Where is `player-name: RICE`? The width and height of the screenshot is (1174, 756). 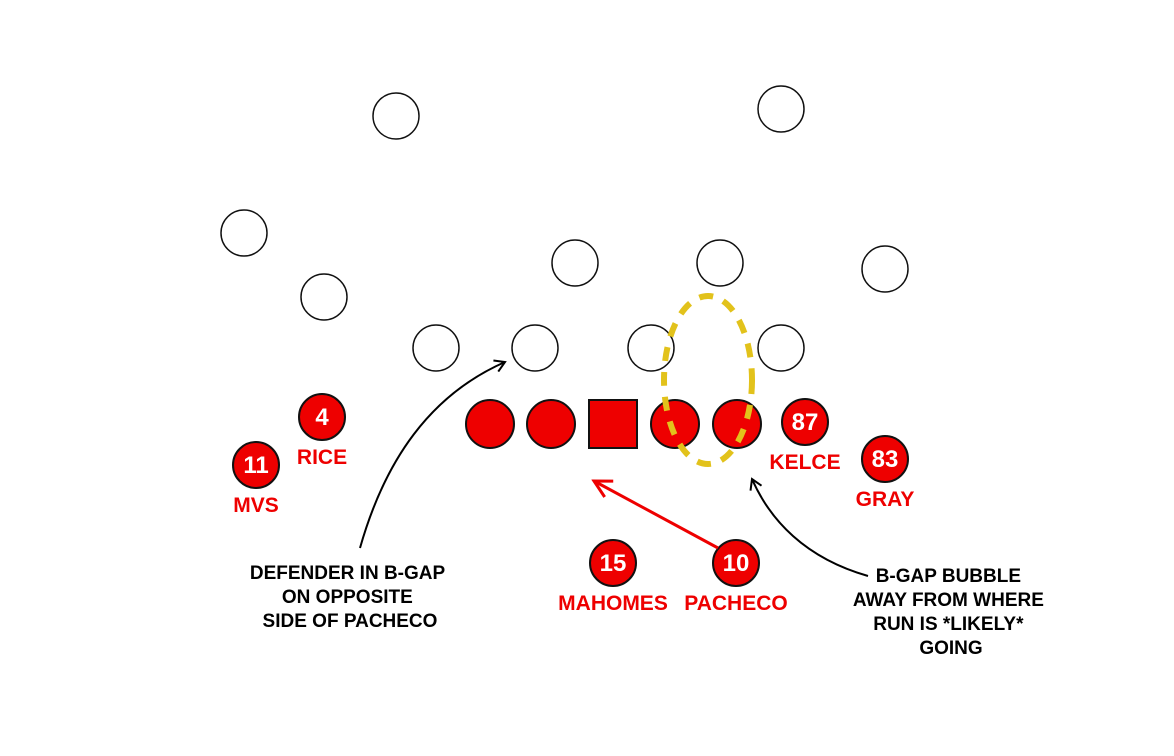
player-name: RICE is located at coordinates (322, 457).